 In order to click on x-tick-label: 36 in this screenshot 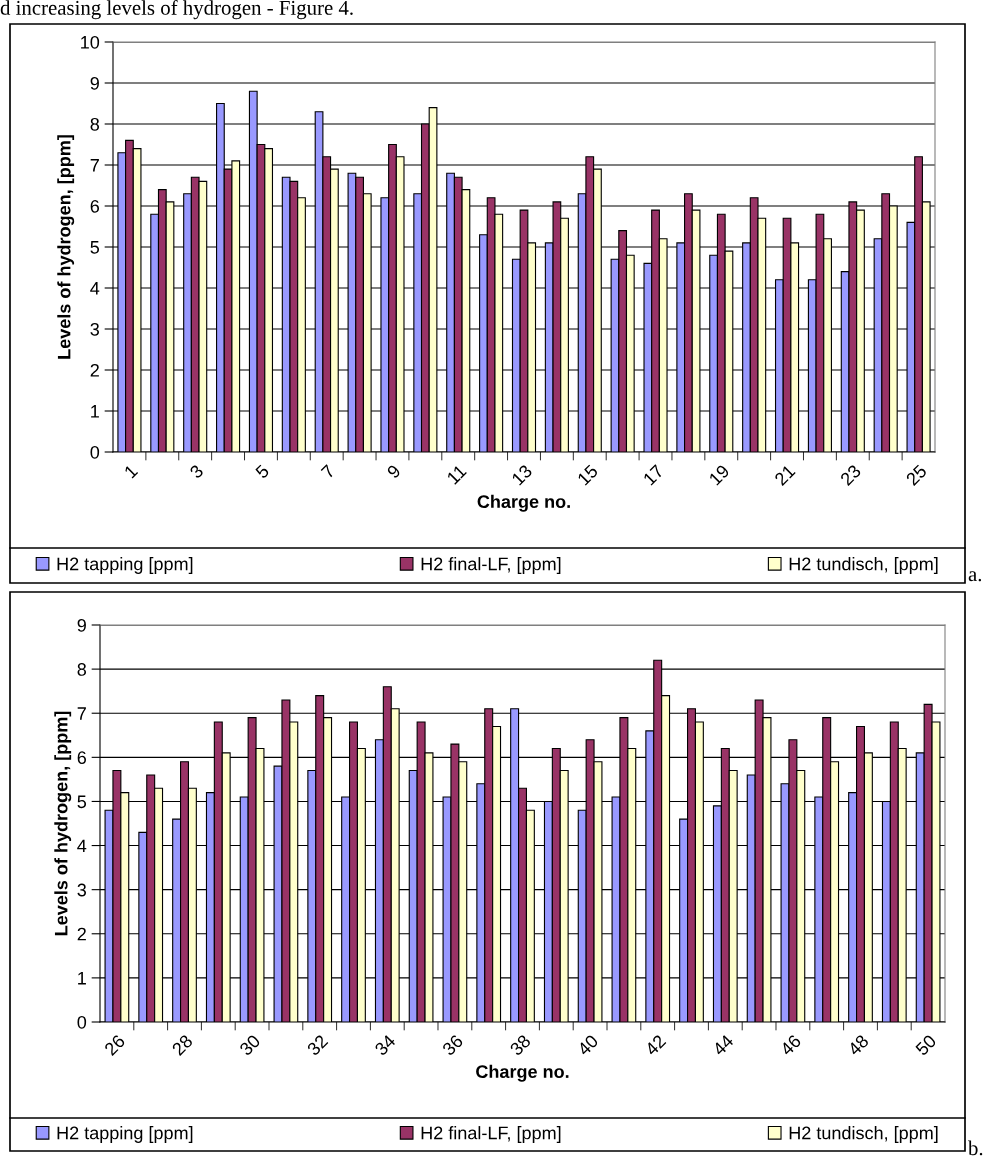, I will do `click(452, 1045)`.